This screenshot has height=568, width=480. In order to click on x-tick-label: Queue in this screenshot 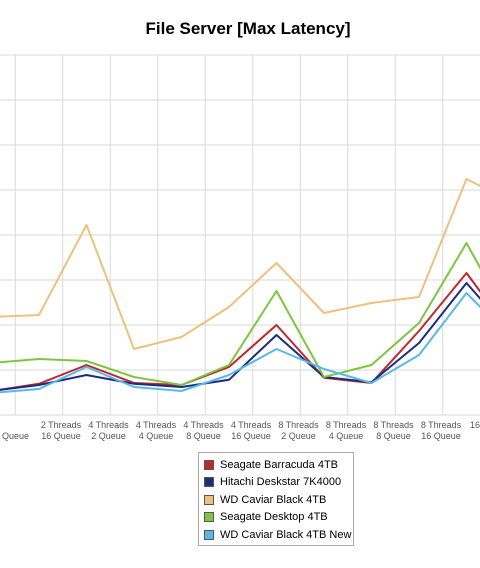, I will do `click(15, 436)`.